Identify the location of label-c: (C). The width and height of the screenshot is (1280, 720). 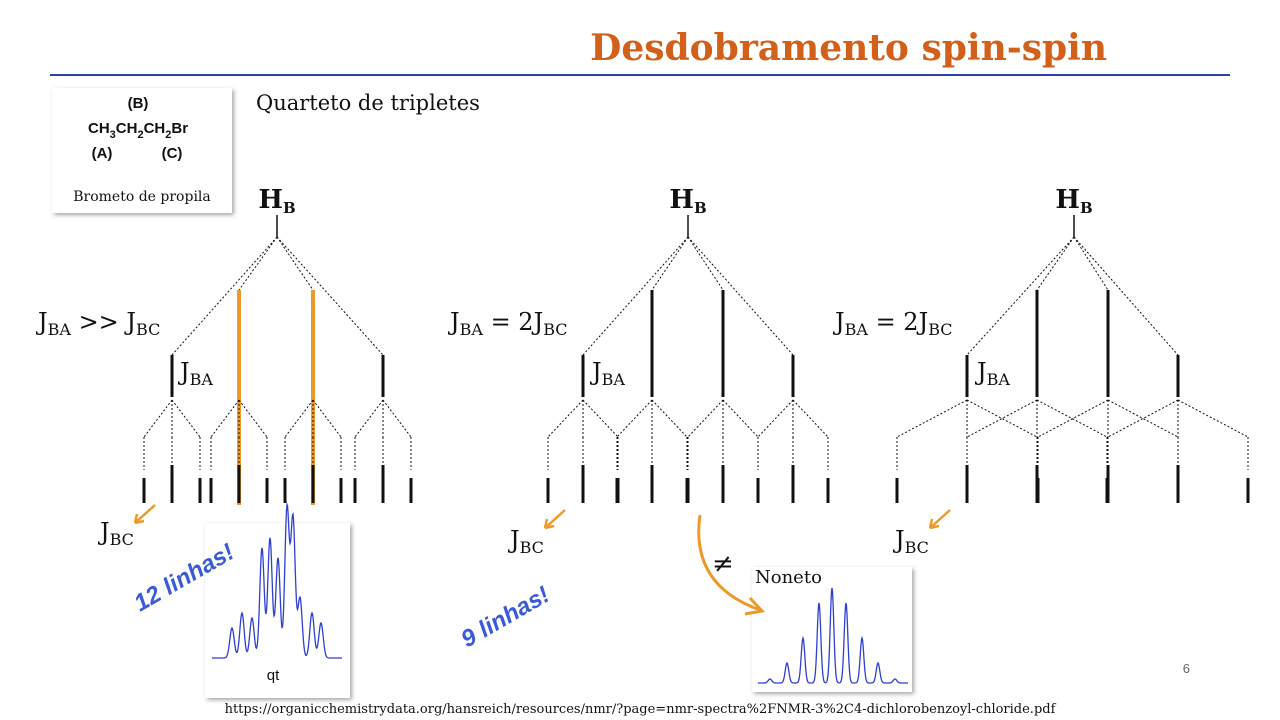
(172, 153).